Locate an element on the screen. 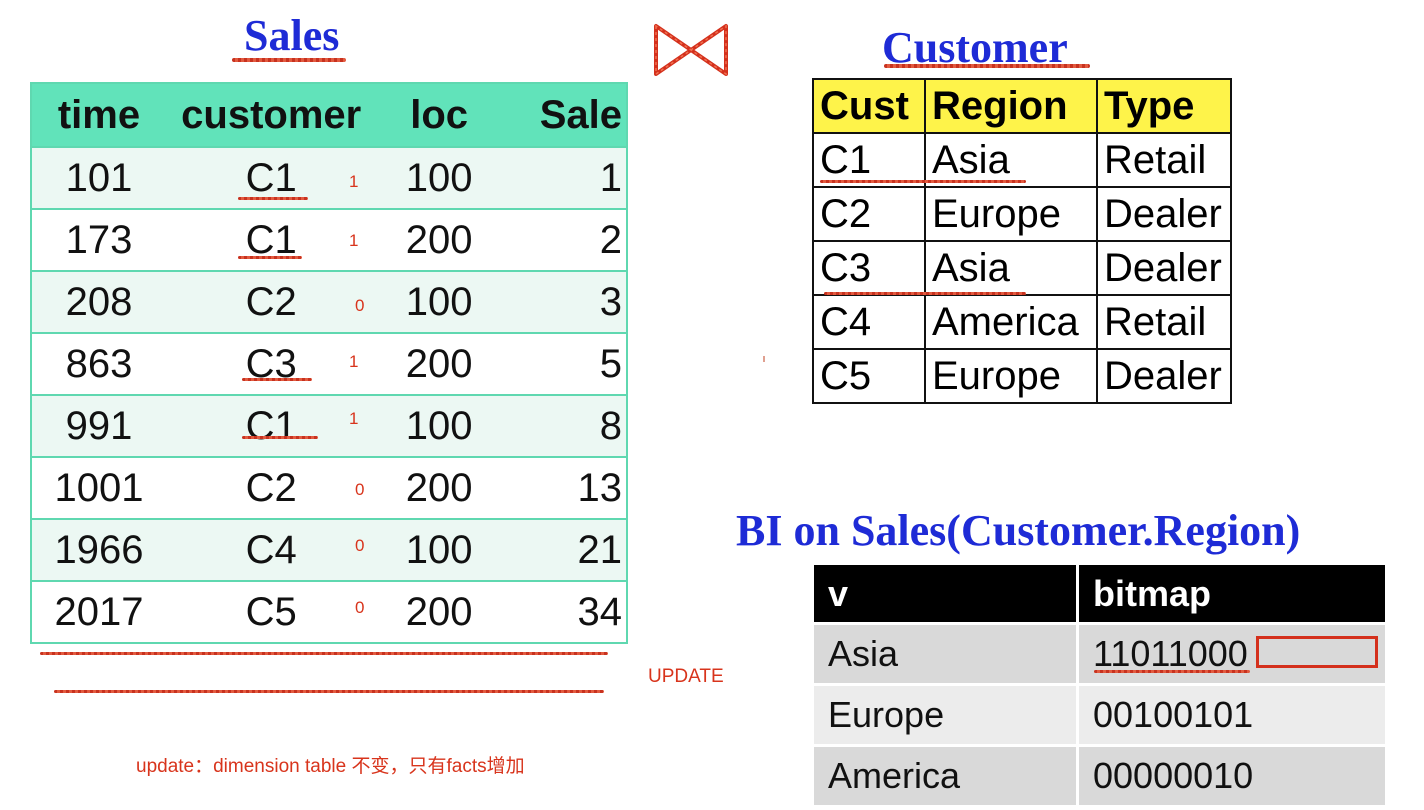  table-row: C4 America Retail is located at coordinates (1022, 322).